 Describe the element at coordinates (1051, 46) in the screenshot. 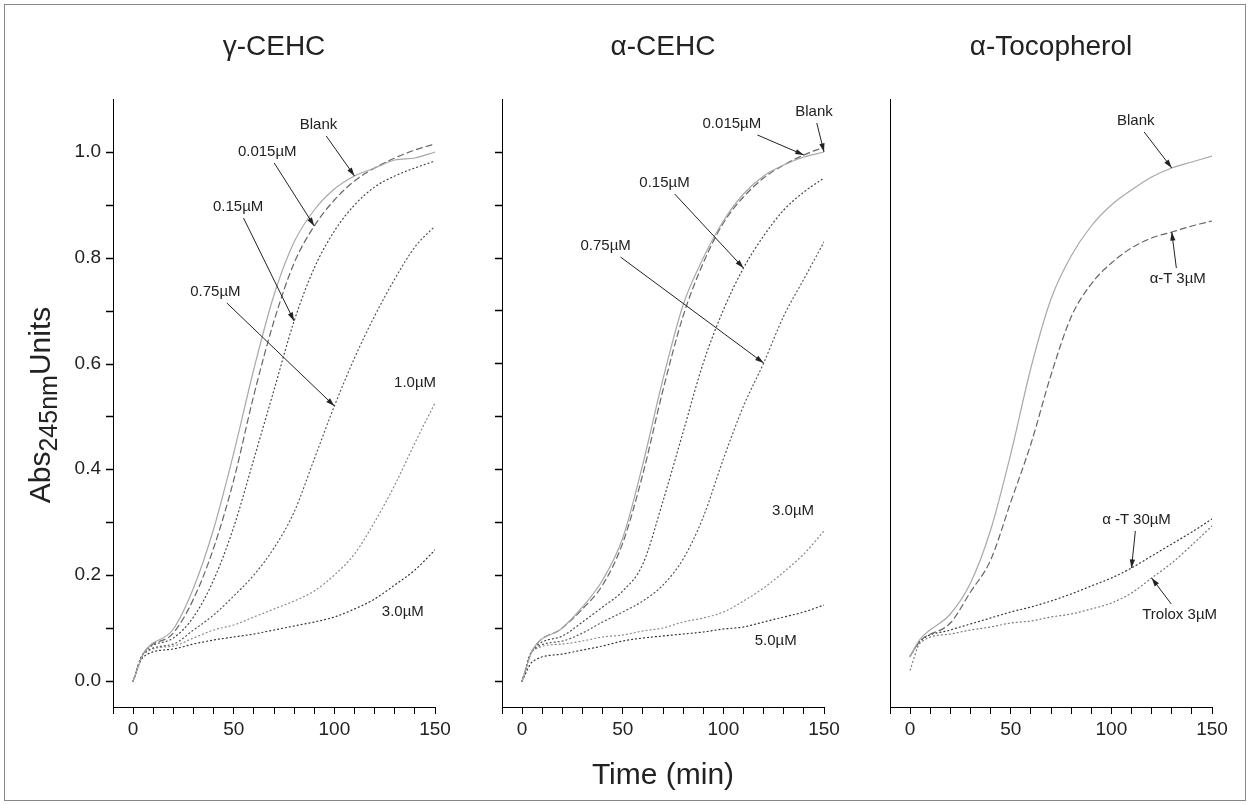

I see `chart-title: α-Tocopherol` at that location.